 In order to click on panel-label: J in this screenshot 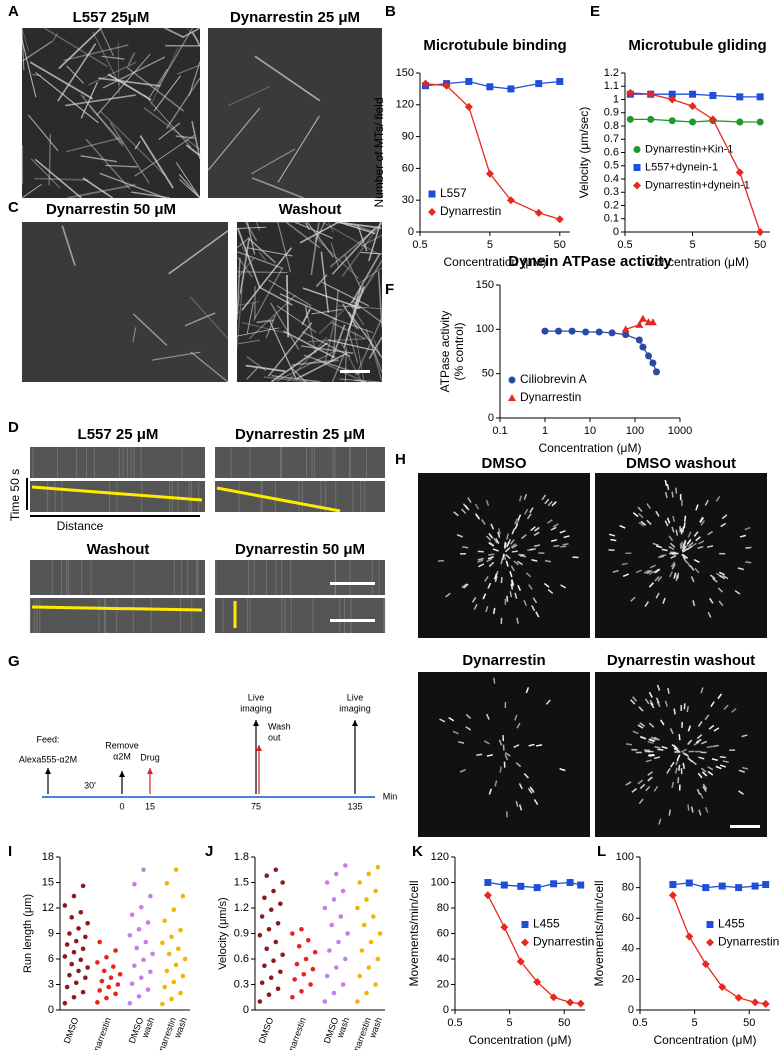, I will do `click(209, 851)`.